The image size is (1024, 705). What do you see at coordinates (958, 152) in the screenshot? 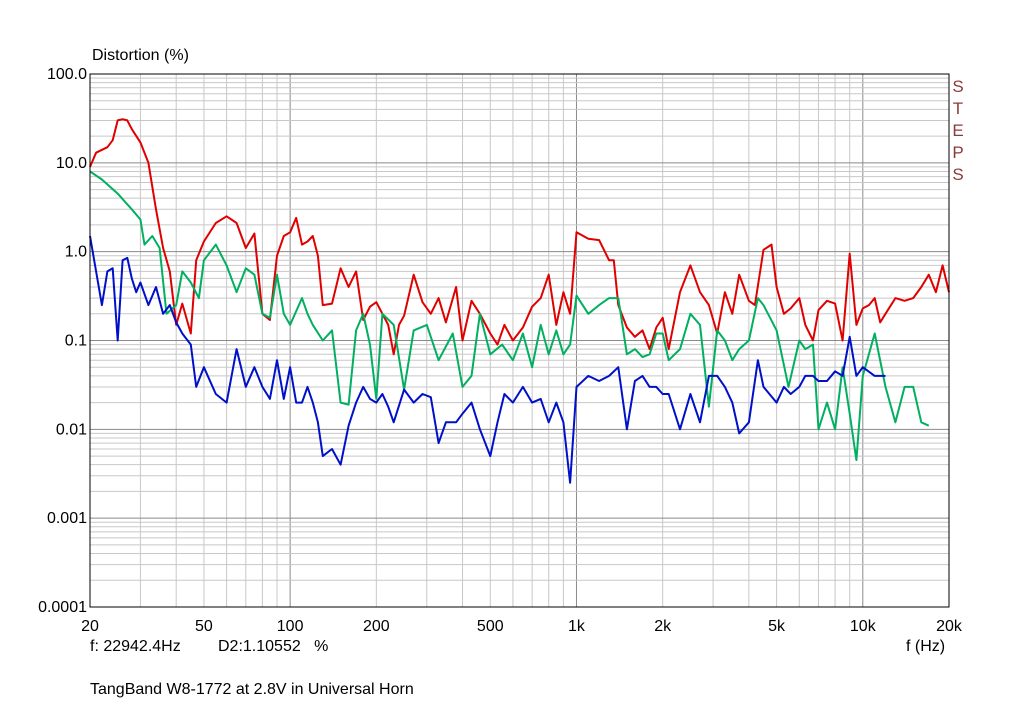
I see `brand-letter: P` at bounding box center [958, 152].